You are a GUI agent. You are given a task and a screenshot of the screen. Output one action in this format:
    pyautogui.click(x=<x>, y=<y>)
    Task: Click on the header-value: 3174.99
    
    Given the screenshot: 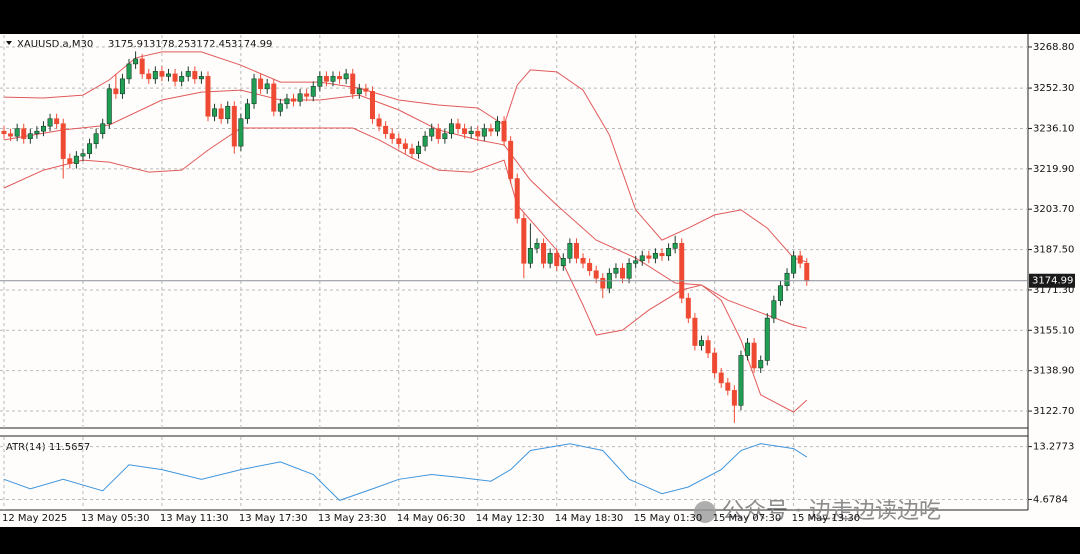 What is the action you would take?
    pyautogui.click(x=251, y=44)
    